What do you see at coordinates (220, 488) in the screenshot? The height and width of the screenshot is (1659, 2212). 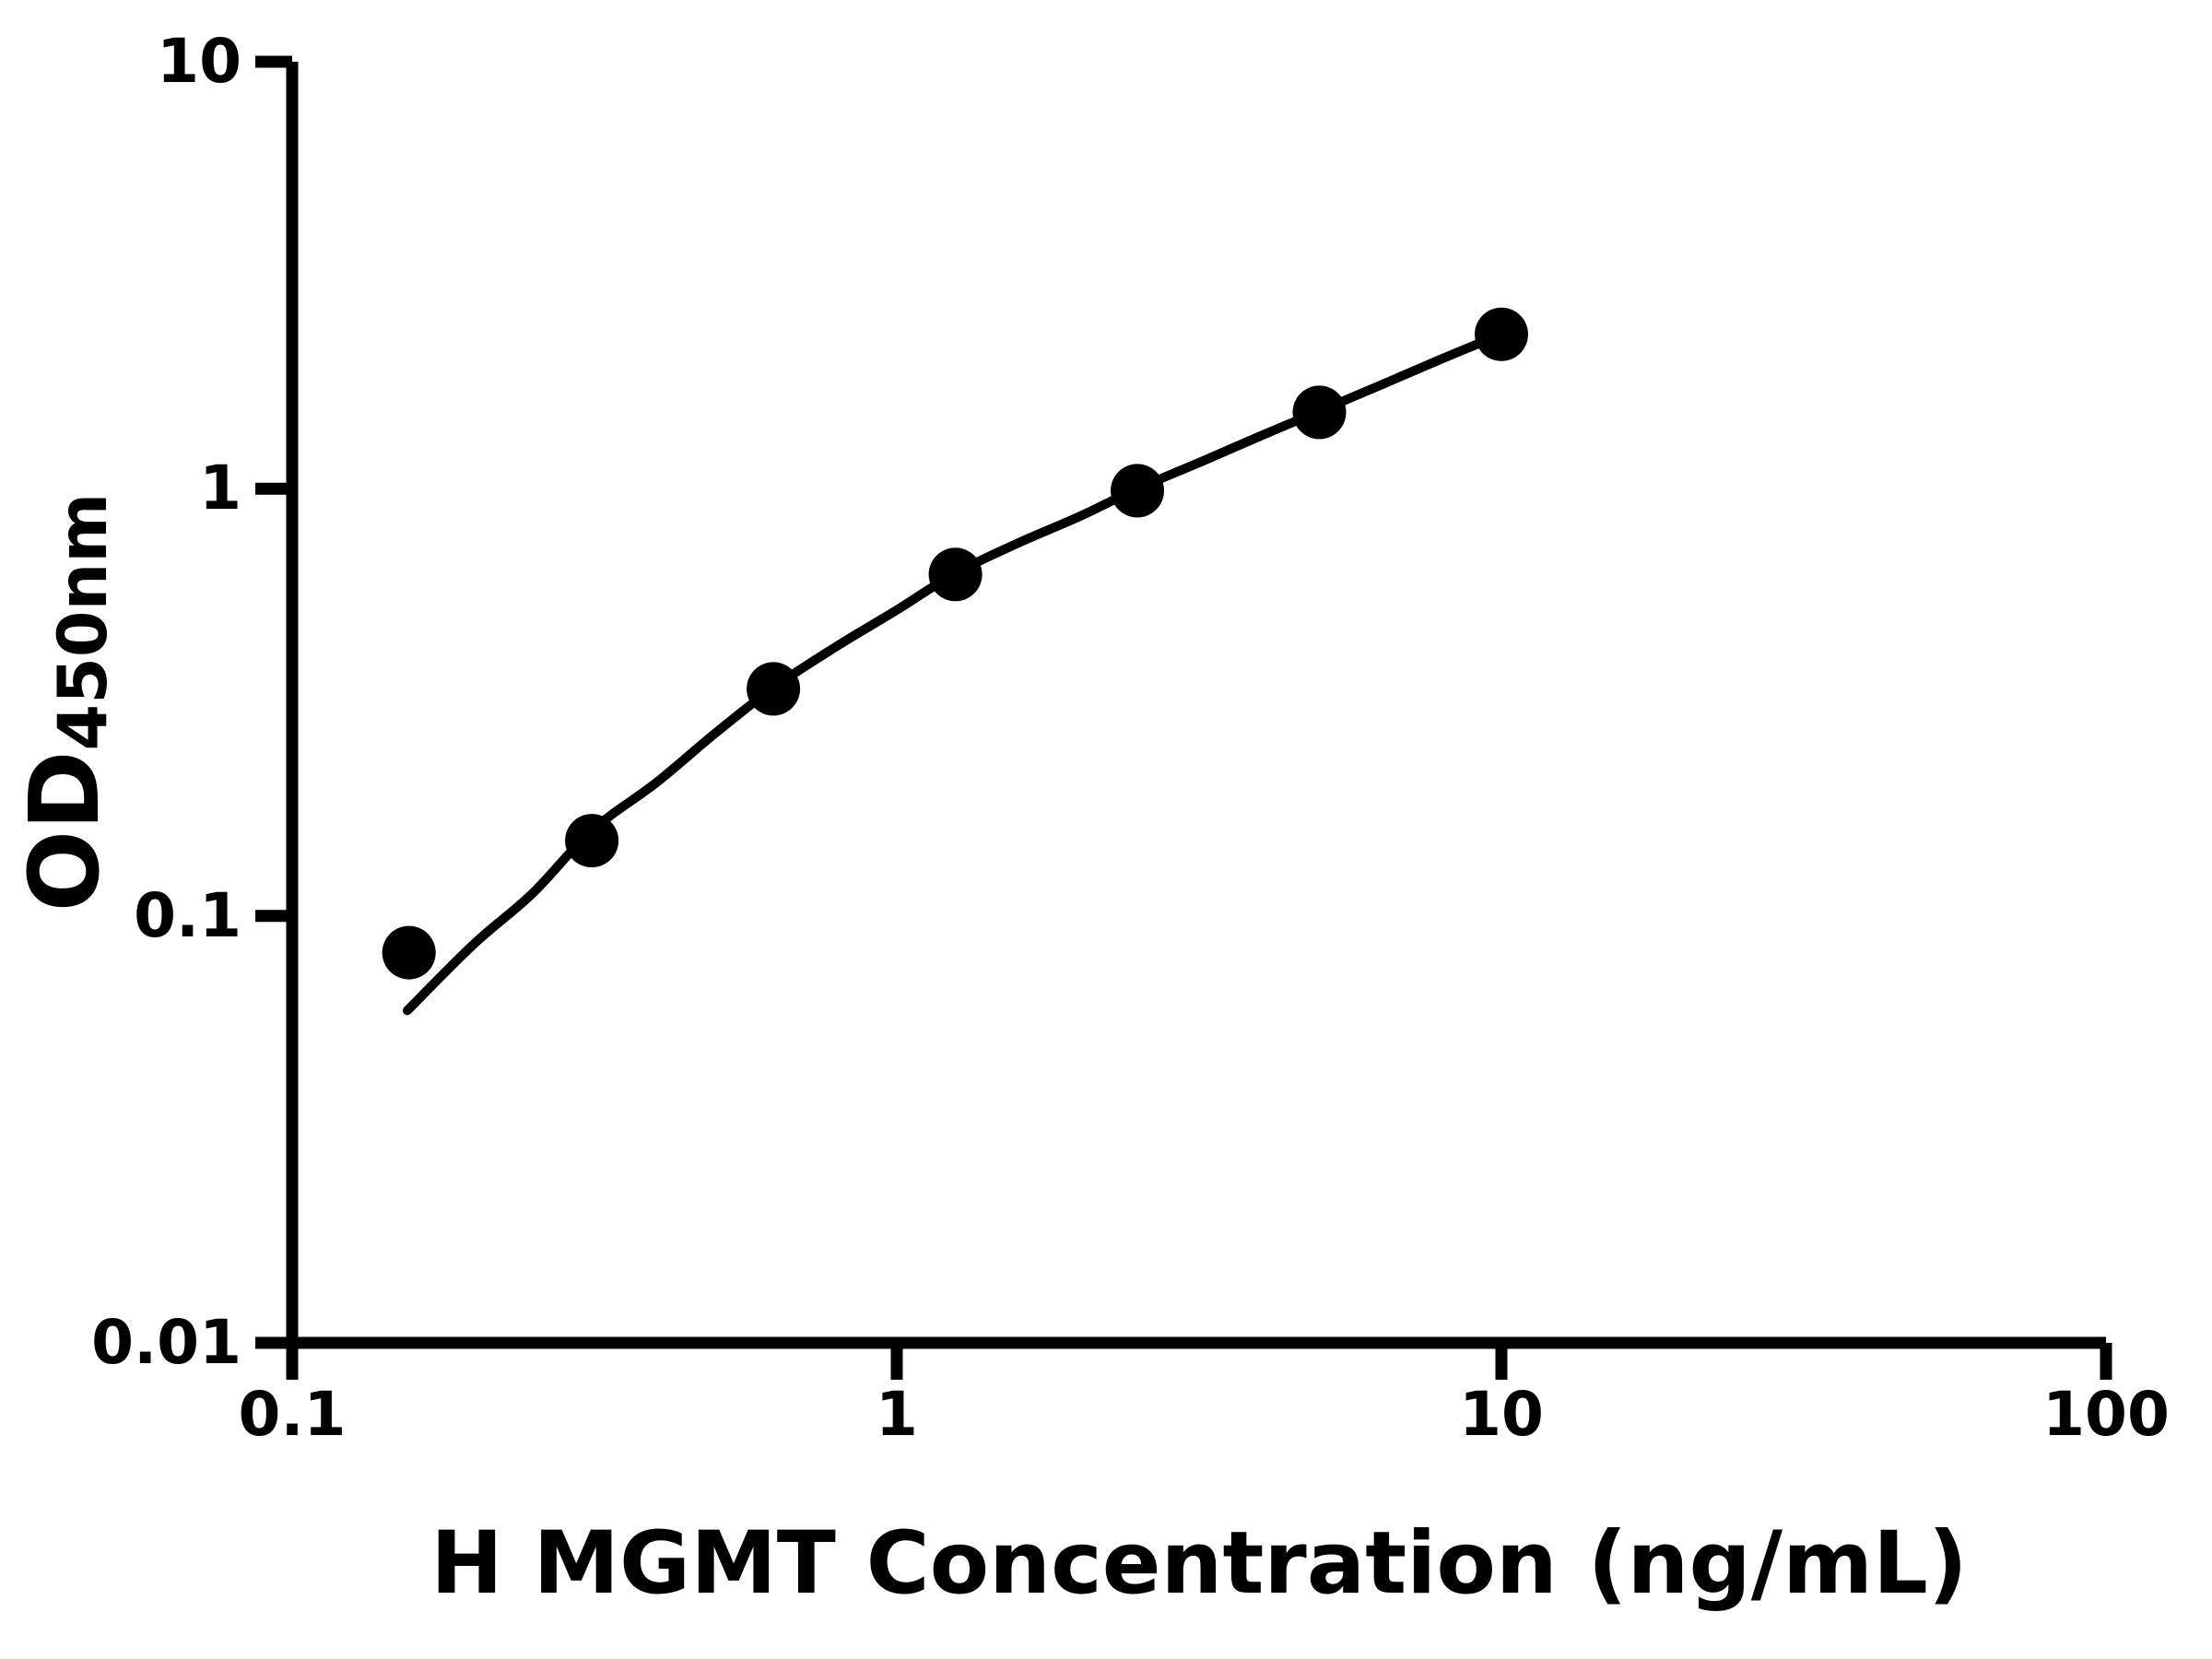 I see `y-tick-label: 1` at bounding box center [220, 488].